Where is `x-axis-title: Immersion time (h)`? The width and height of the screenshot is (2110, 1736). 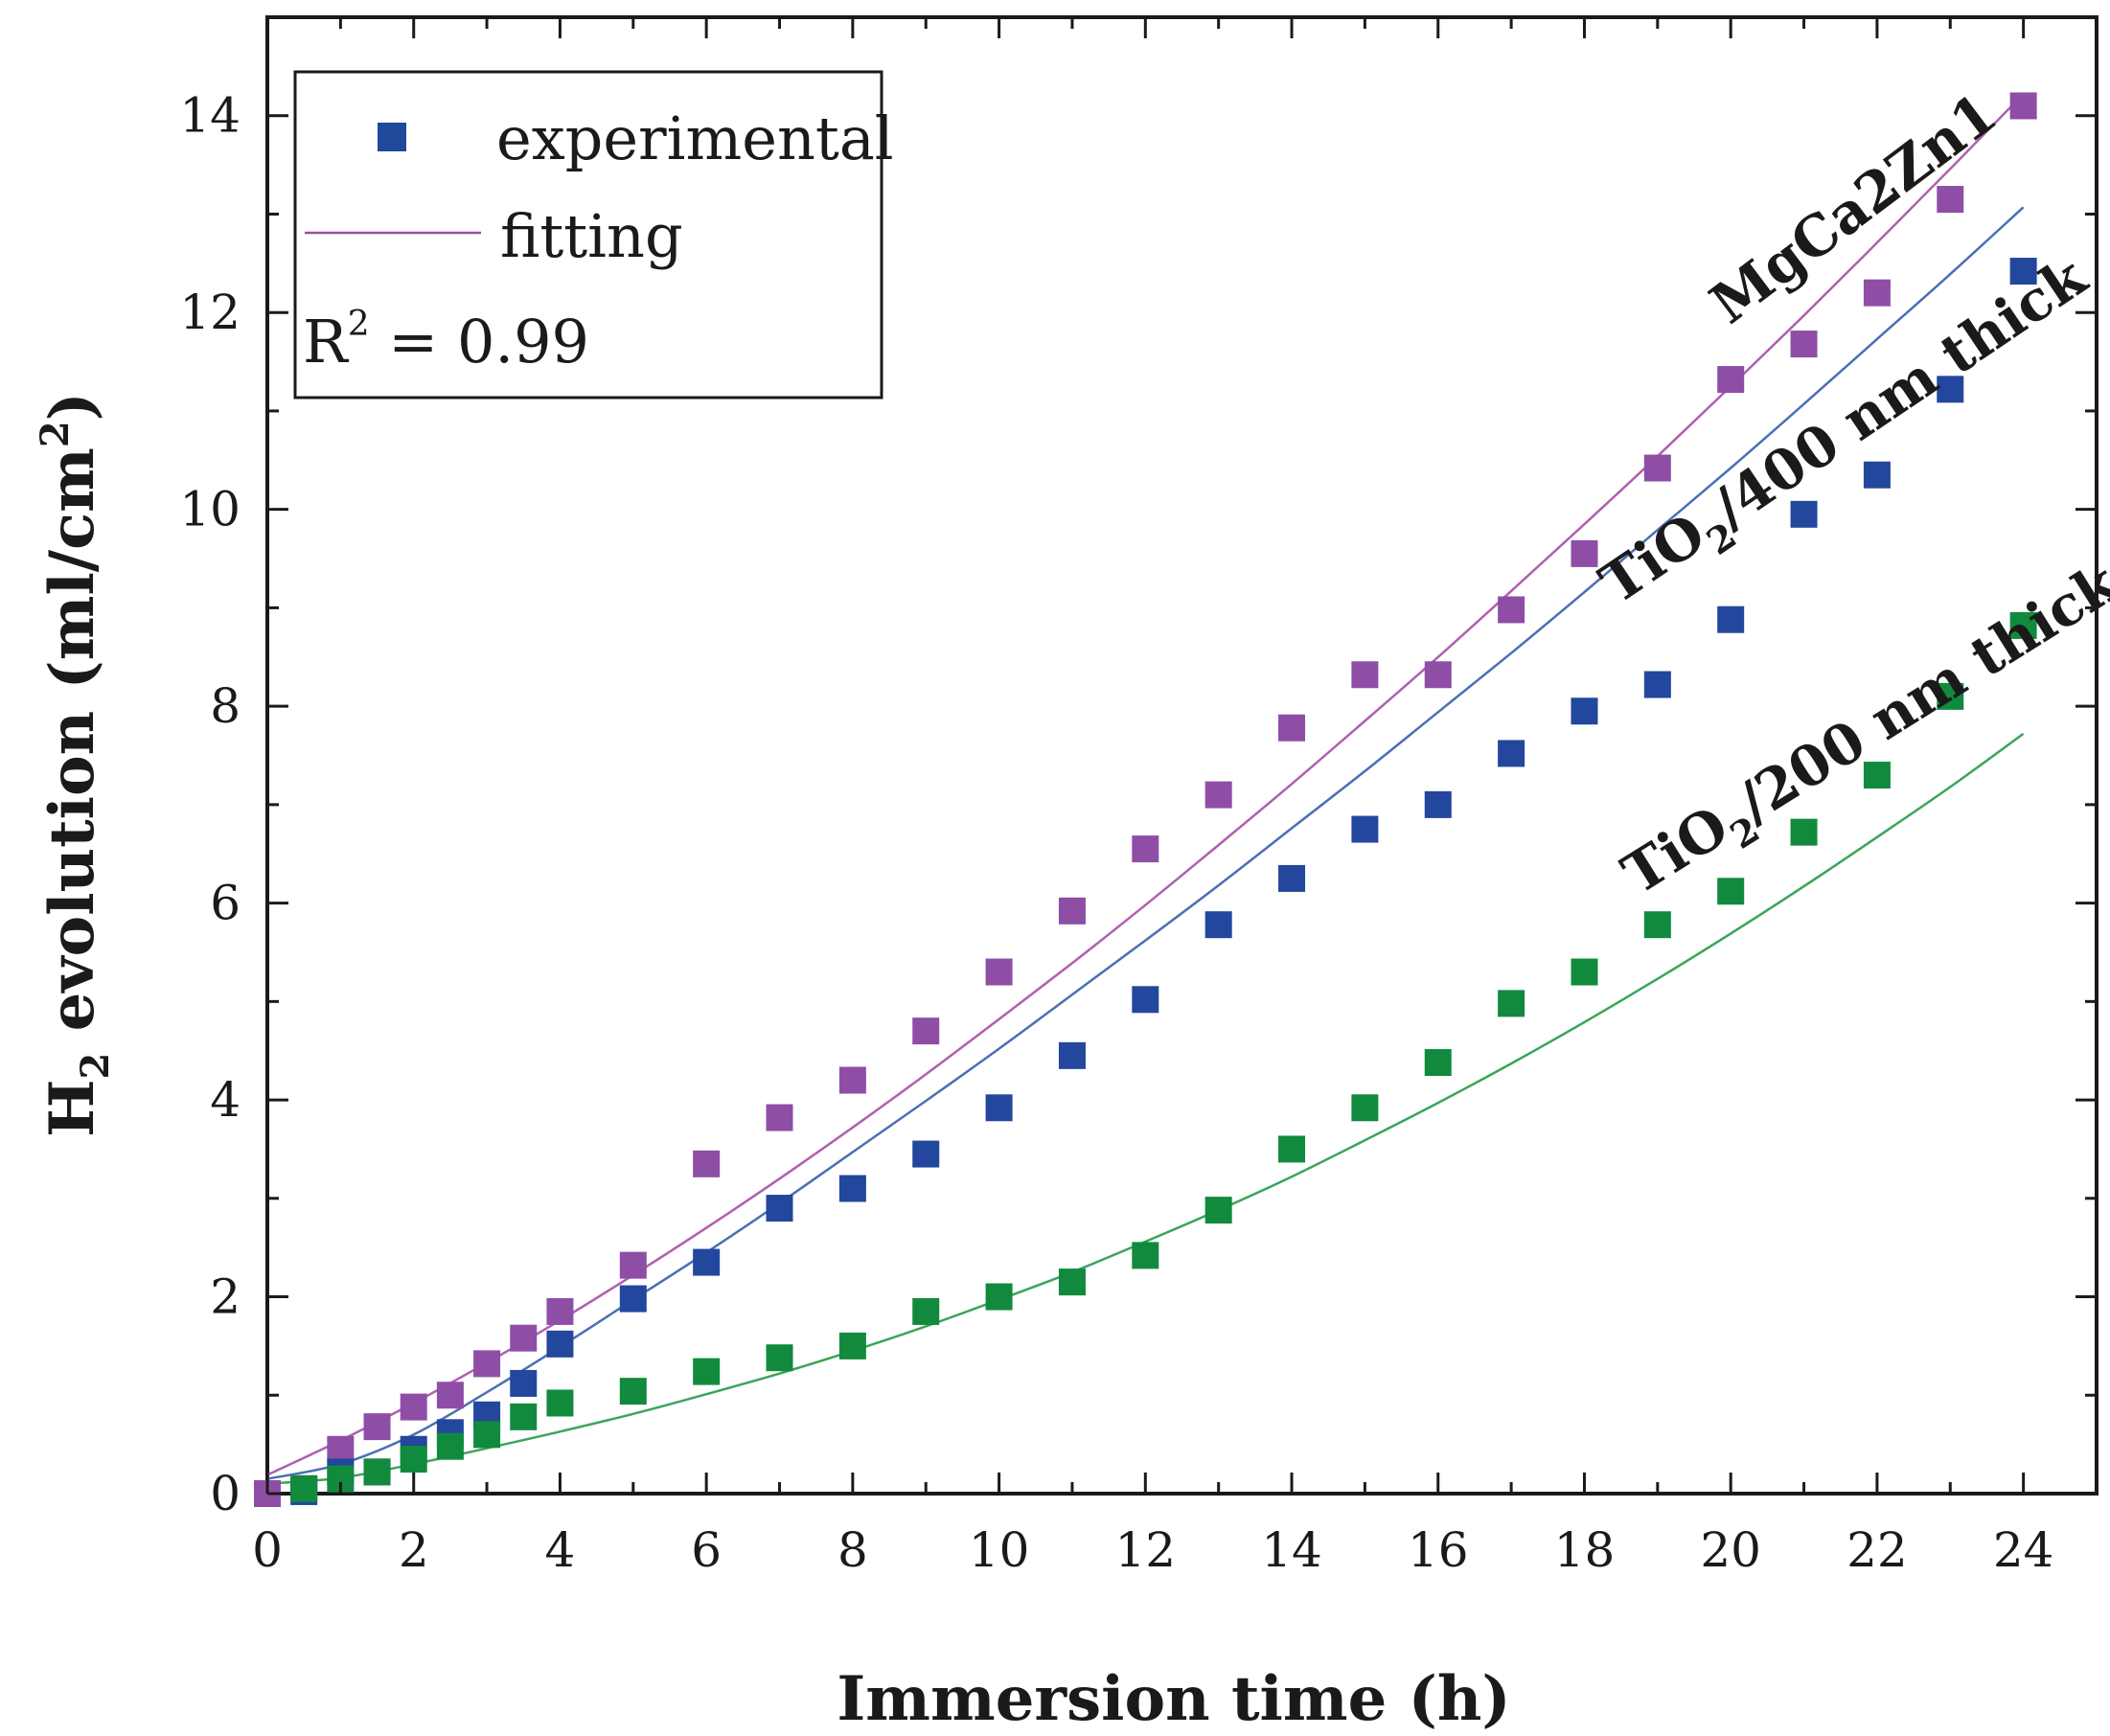 x-axis-title: Immersion time (h) is located at coordinates (1173, 1699).